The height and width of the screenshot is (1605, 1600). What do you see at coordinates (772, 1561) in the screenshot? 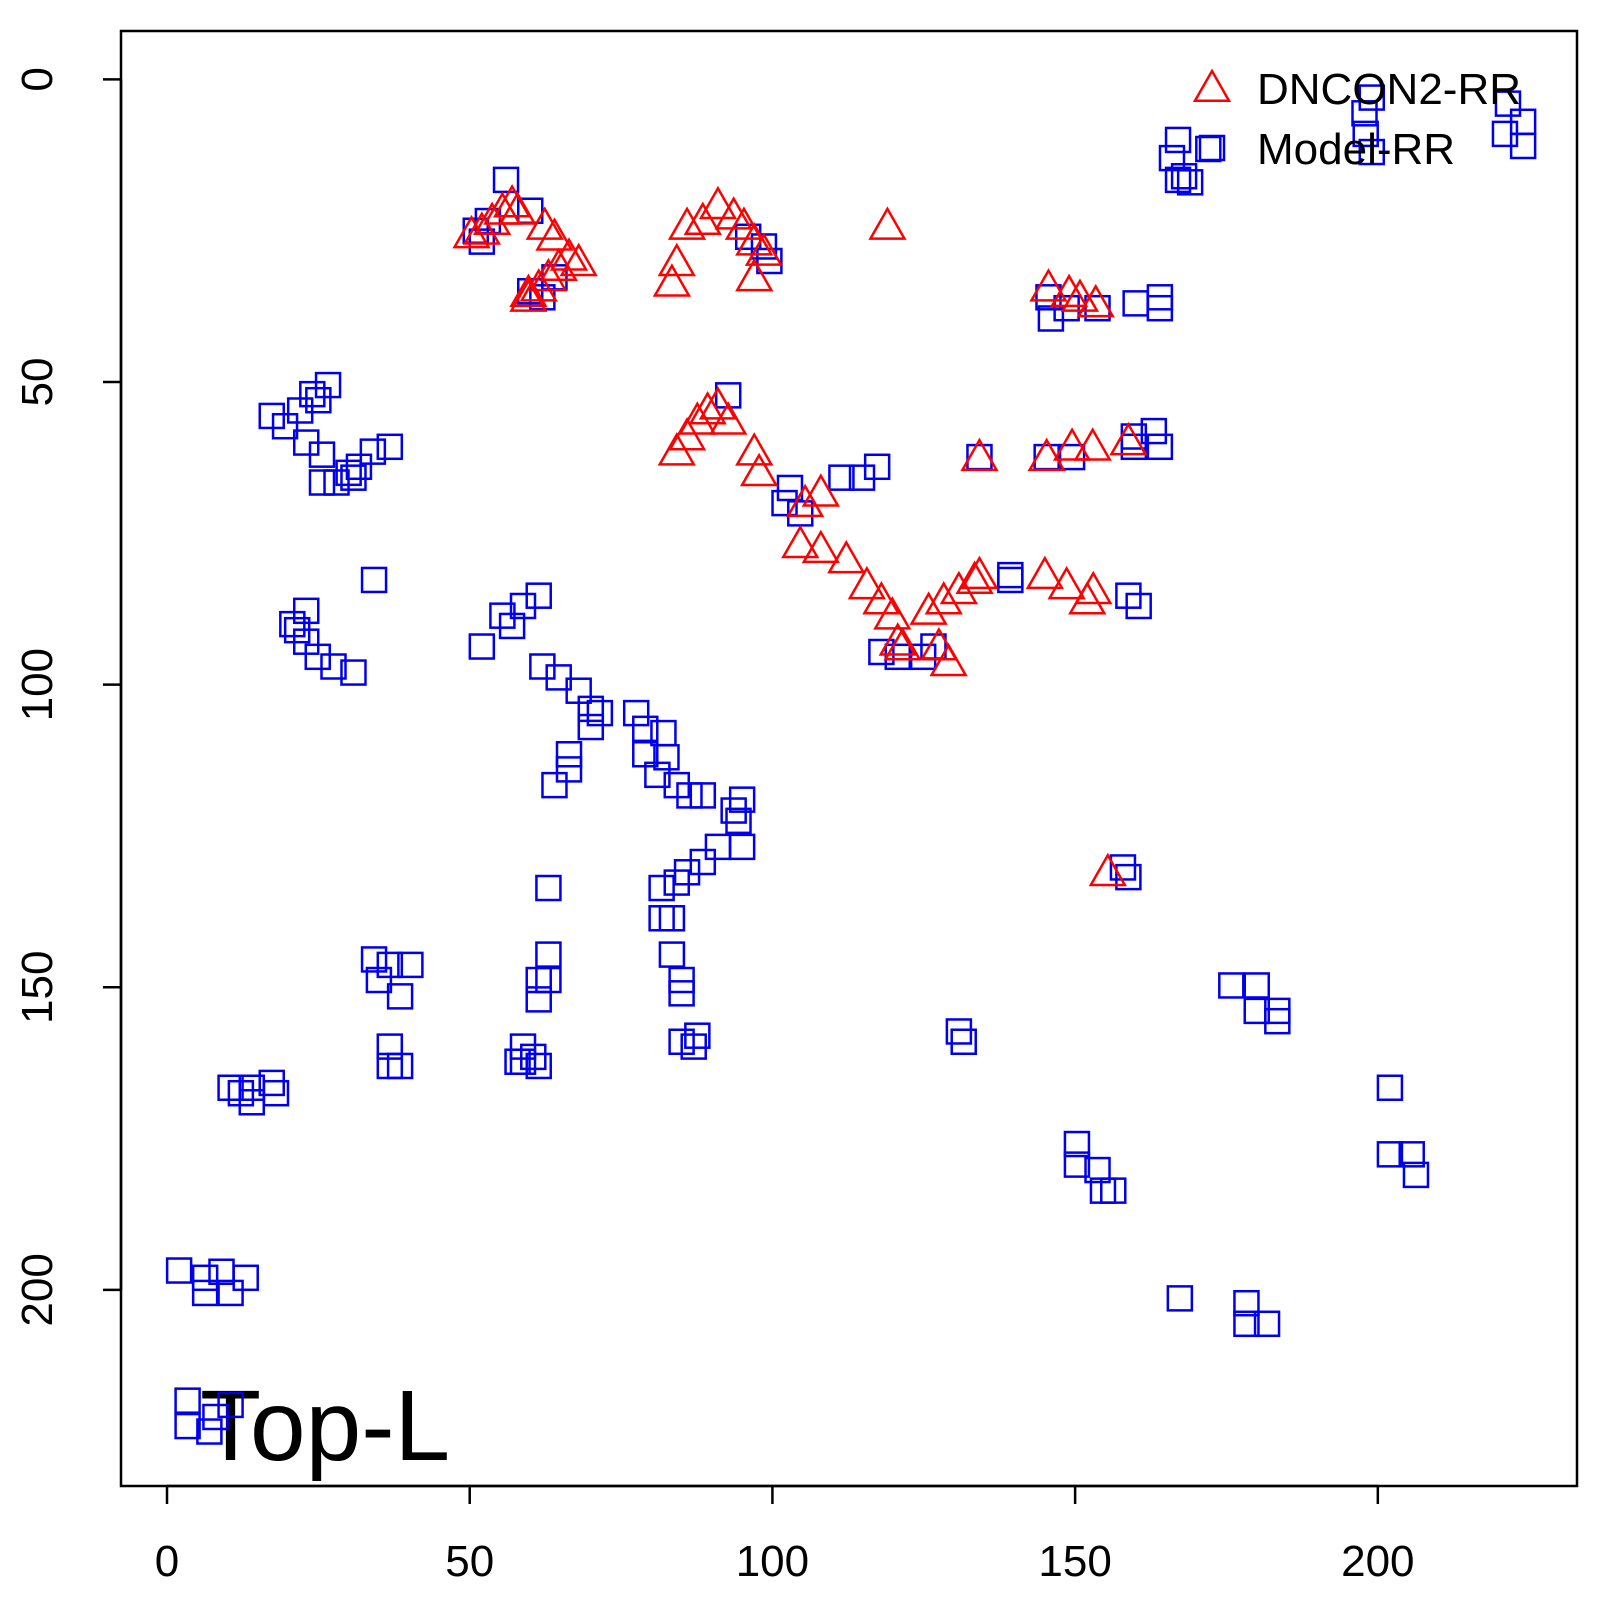
I see `x-tick-label: 100` at bounding box center [772, 1561].